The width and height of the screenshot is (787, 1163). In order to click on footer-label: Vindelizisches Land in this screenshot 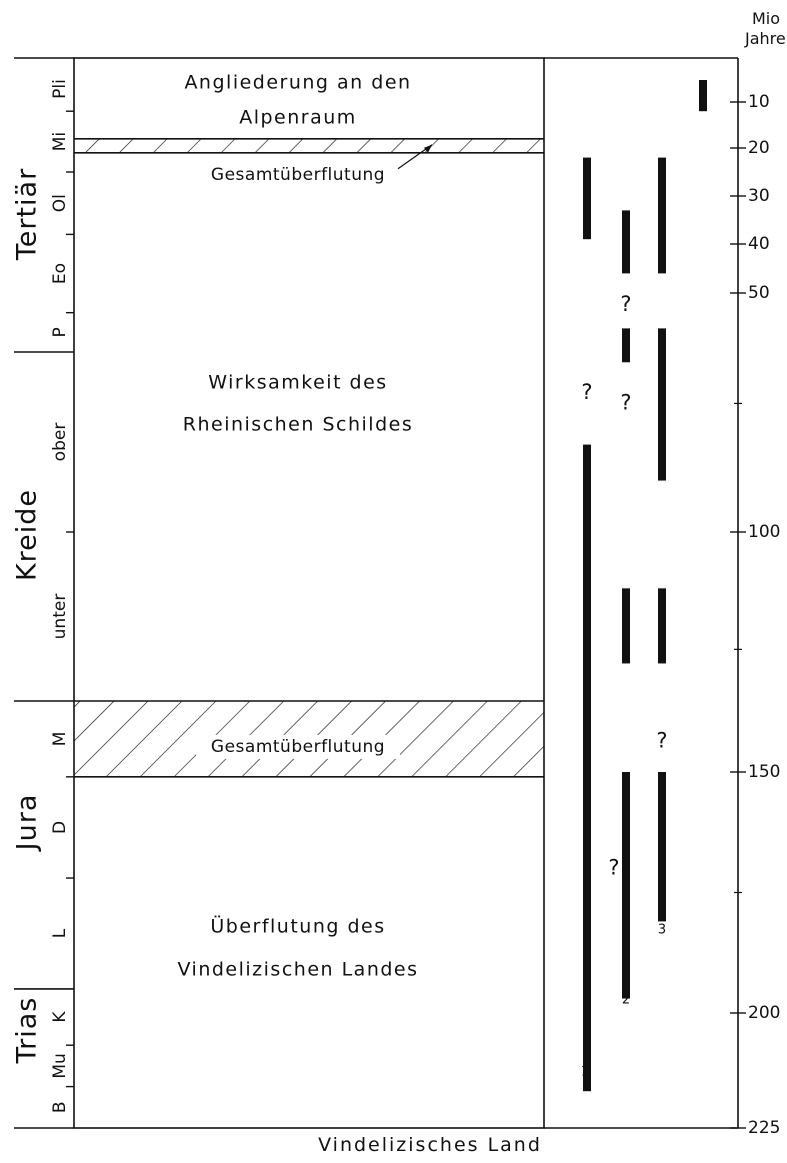, I will do `click(430, 1145)`.